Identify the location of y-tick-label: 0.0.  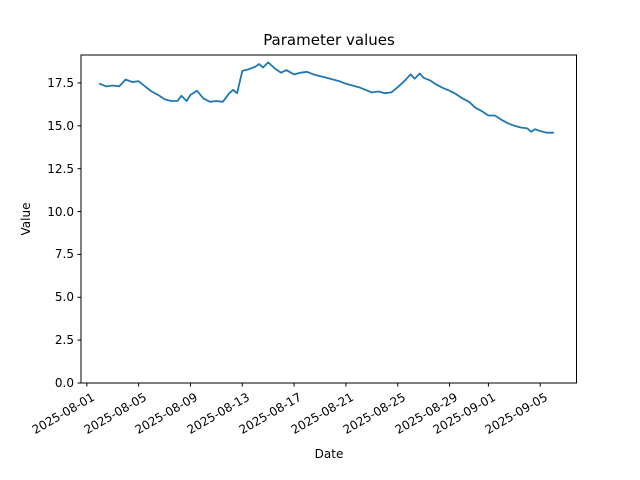
(64, 383).